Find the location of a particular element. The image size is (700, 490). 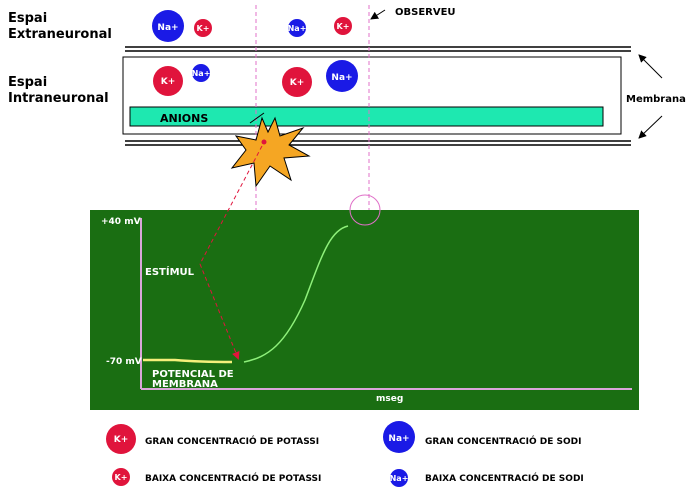

ion-k-large-intra: K+ is located at coordinates (168, 81).